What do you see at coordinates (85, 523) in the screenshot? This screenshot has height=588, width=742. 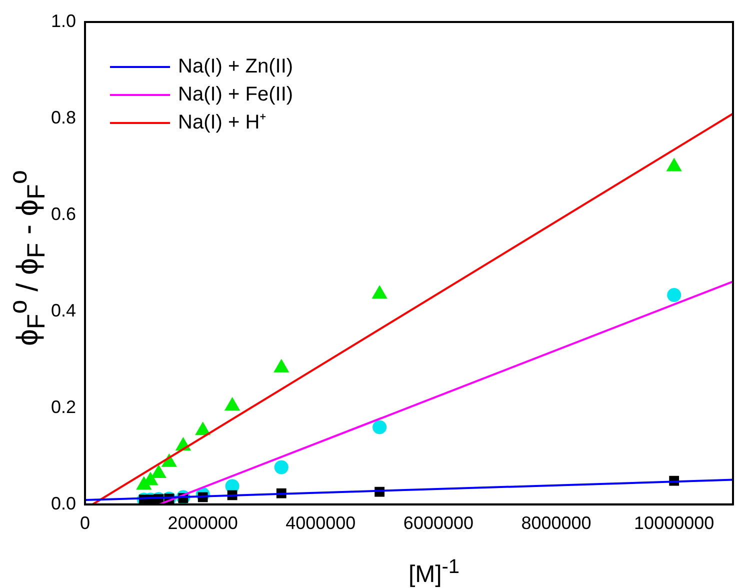 I see `x-tick-label: 0` at bounding box center [85, 523].